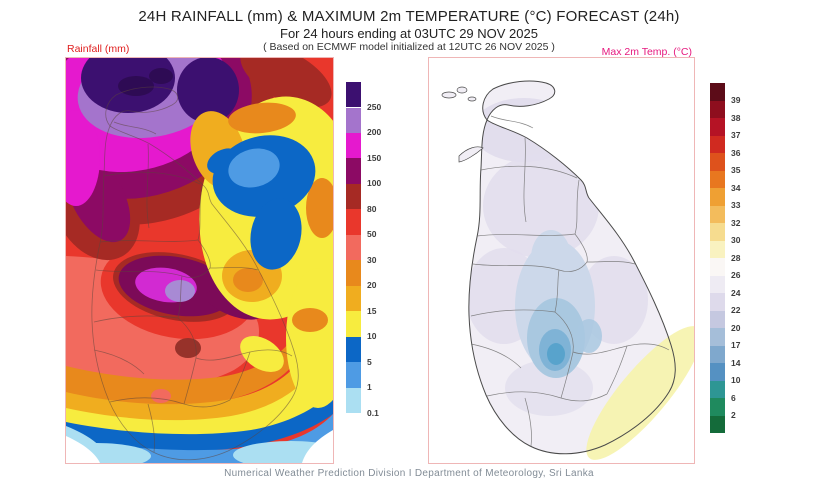  What do you see at coordinates (376, 249) in the screenshot?
I see `rainfall-colorbar: 250 200 150 100 80 50 30 20 15 10 5 1 0.1` at bounding box center [376, 249].